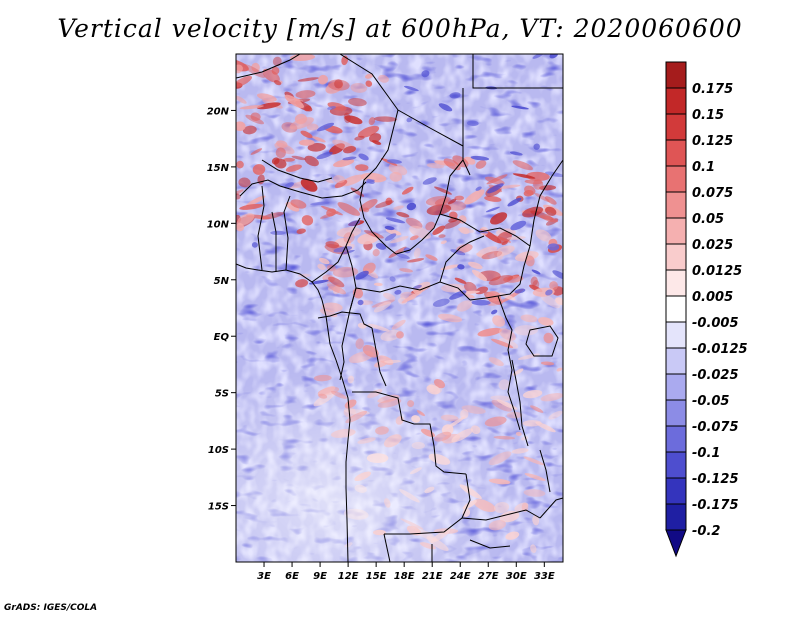 The width and height of the screenshot is (800, 618). Describe the element at coordinates (545, 471) in the screenshot. I see `lake-malawi` at that location.